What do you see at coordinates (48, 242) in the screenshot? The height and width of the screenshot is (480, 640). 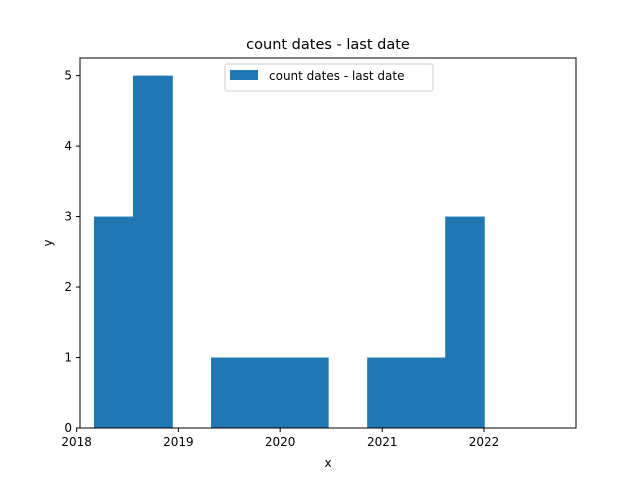 I see `y-axis-label: y` at bounding box center [48, 242].